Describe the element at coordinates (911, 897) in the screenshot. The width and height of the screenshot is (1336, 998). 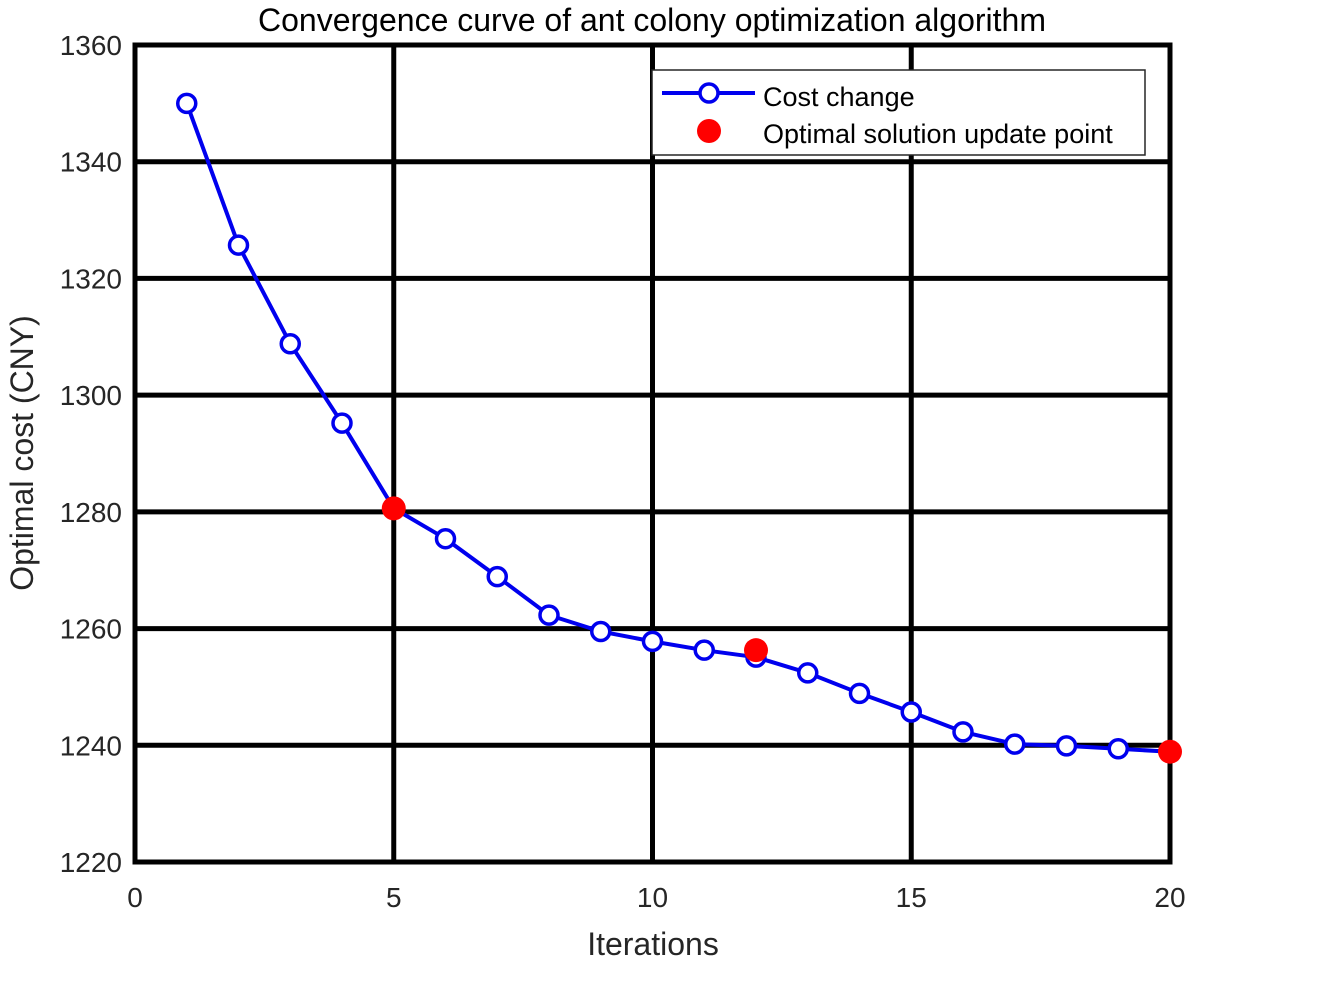
I see `x-tick-label: 15` at that location.